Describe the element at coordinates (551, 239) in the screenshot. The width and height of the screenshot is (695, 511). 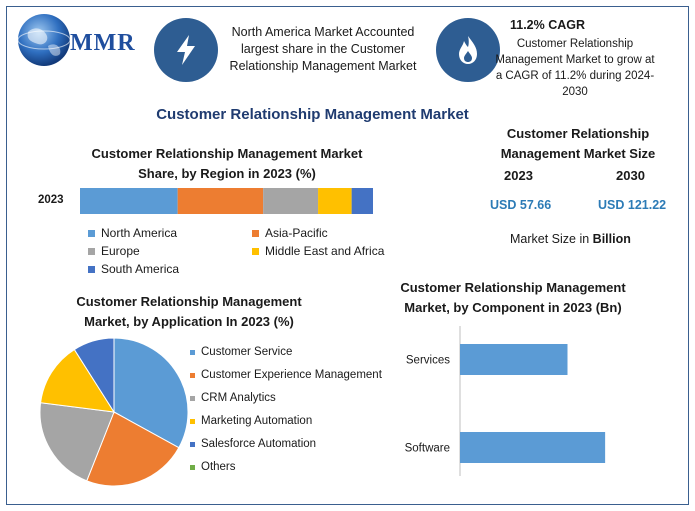
I see `market-size-note-prefix: Market Size in` at that location.